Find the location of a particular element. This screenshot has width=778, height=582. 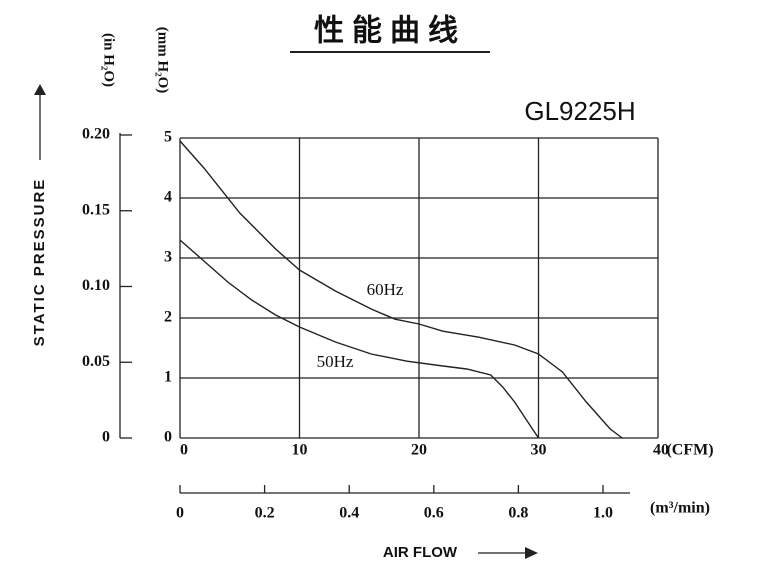

y-tick-label: 4 is located at coordinates (168, 197).